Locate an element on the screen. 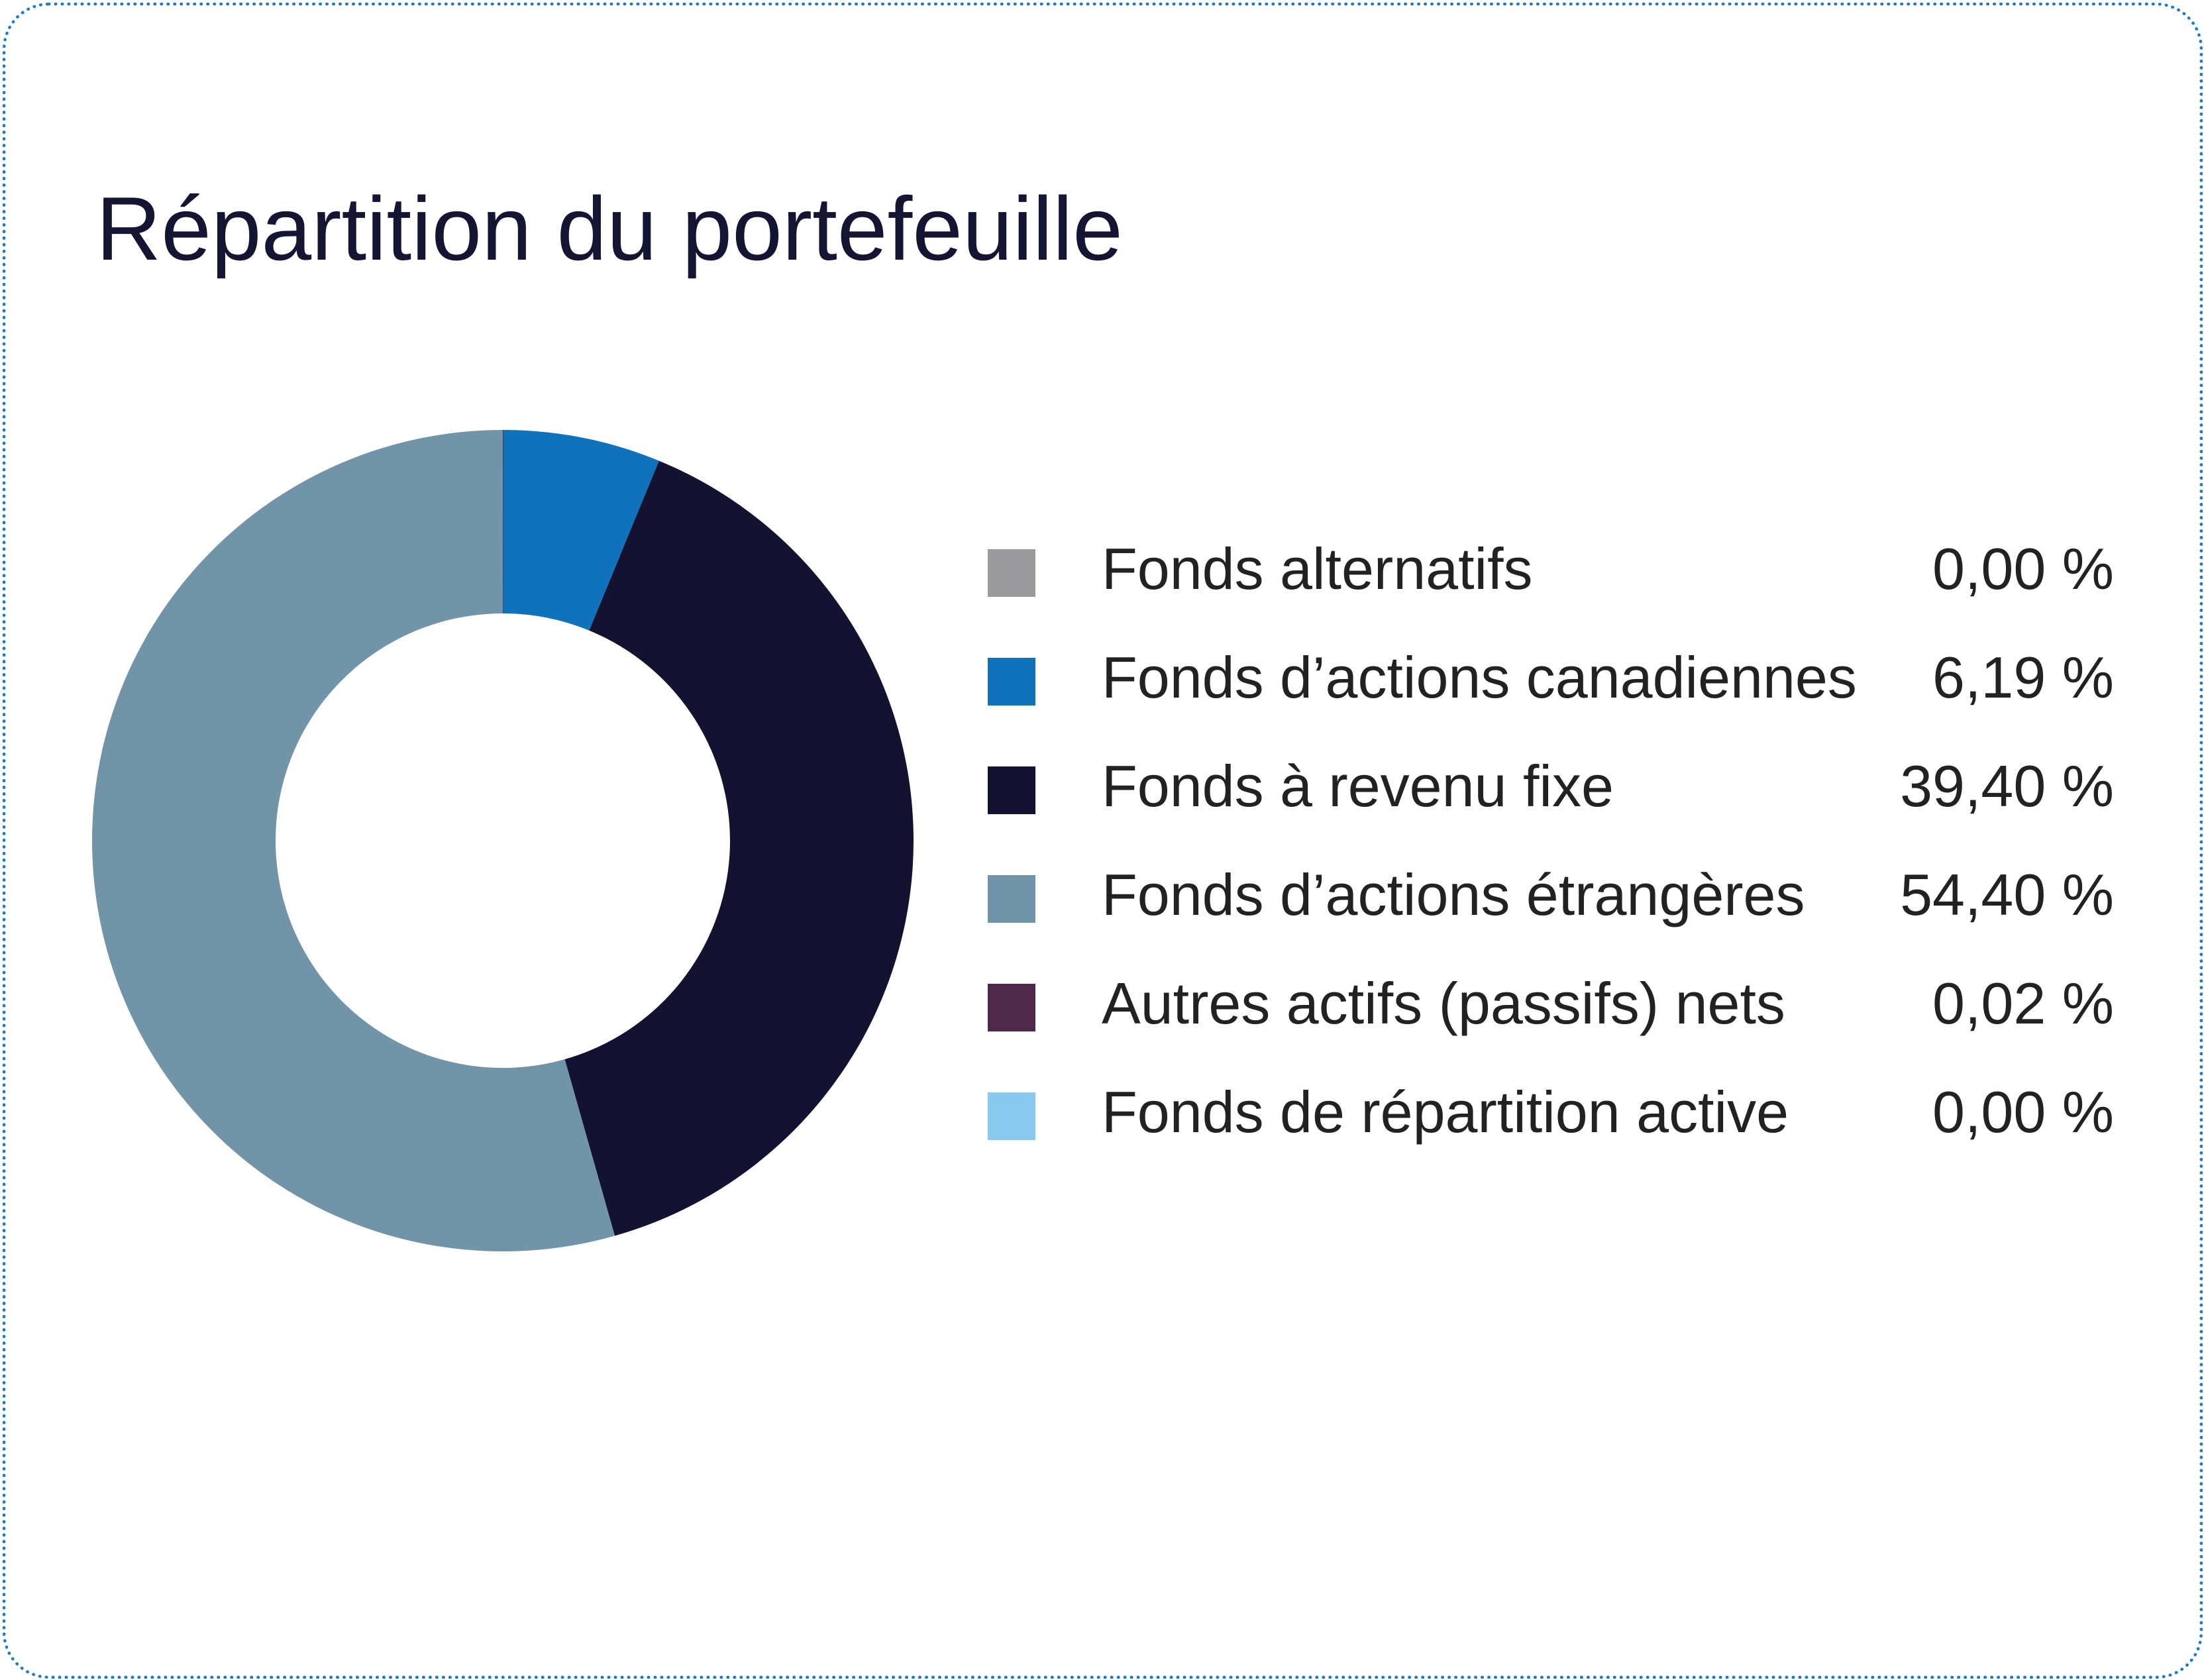 The height and width of the screenshot is (1680, 2204). legend-value: 0,02 % is located at coordinates (2023, 1003).